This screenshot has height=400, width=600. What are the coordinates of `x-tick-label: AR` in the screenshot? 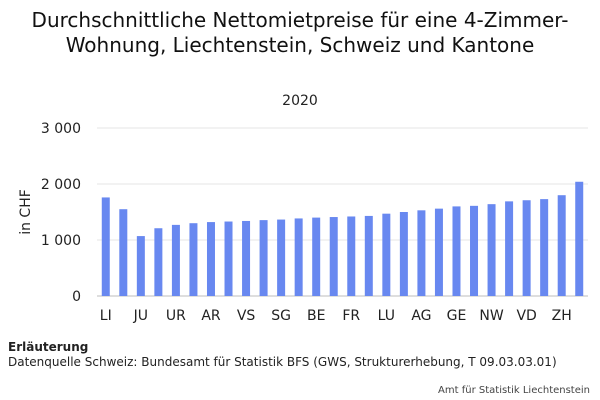 It's located at (211, 316).